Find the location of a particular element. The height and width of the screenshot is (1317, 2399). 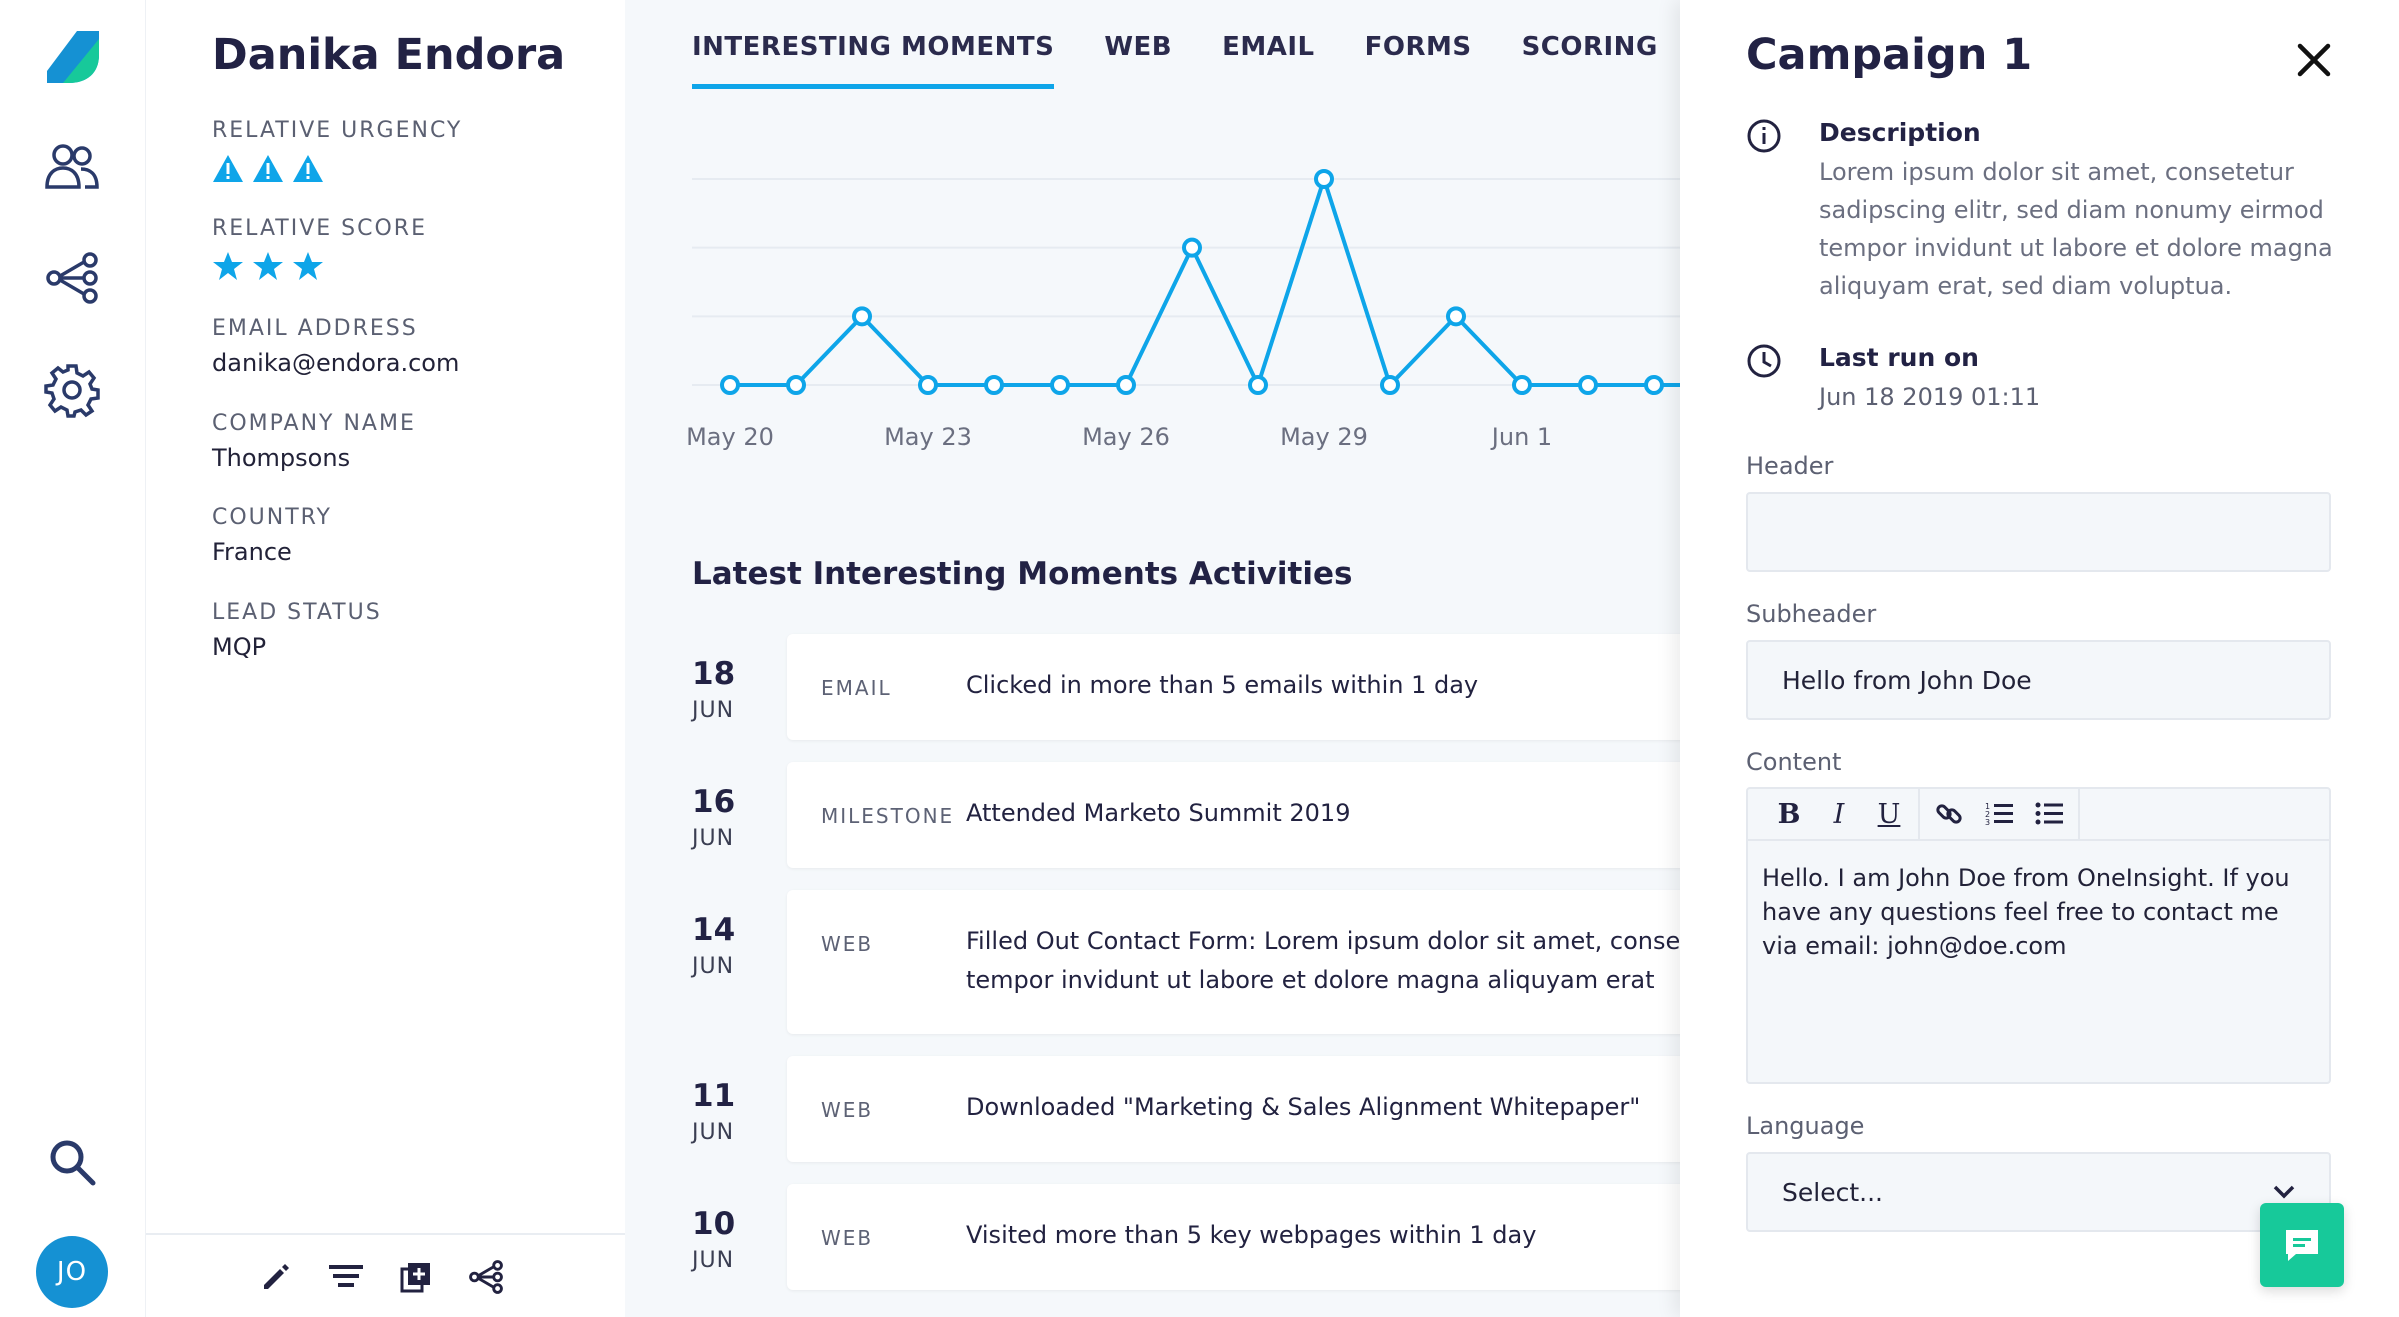

last-run-label: Last run on is located at coordinates (1899, 357).